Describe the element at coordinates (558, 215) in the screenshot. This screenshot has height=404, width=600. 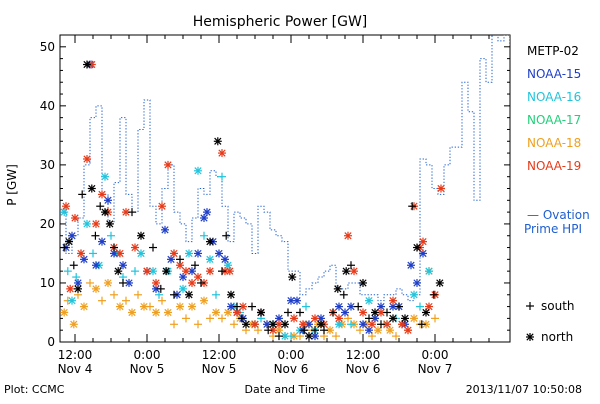
I see `ovation-legend-line1: — Ovation` at that location.